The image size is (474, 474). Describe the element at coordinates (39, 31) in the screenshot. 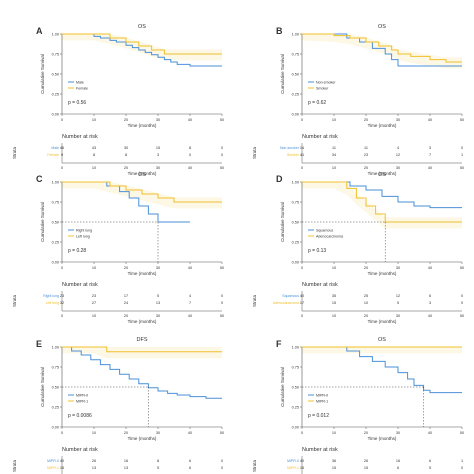

I see `panel-label: A` at that location.